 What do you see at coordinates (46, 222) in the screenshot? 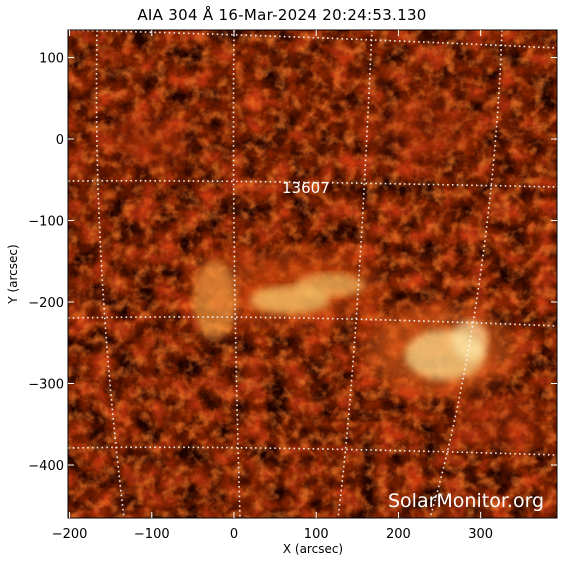
I see `y-tick-label: −100` at bounding box center [46, 222].